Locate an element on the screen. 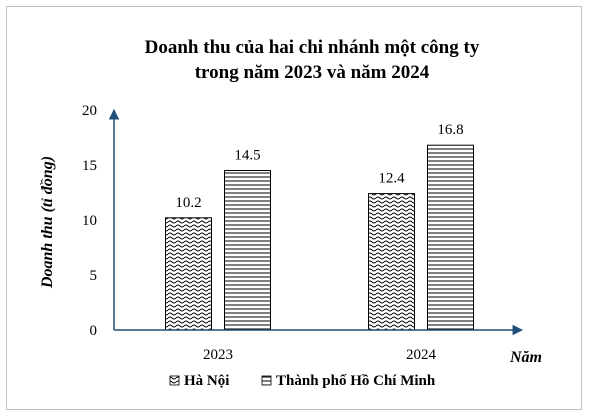 The width and height of the screenshot is (590, 418). y-tick-labels: 0 5 10 15 20 is located at coordinates (89, 221).